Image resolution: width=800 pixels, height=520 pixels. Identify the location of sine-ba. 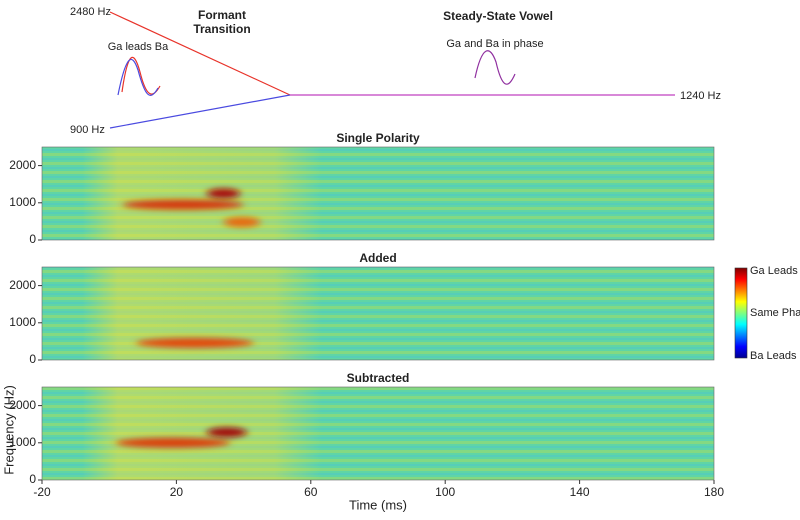
(138, 77).